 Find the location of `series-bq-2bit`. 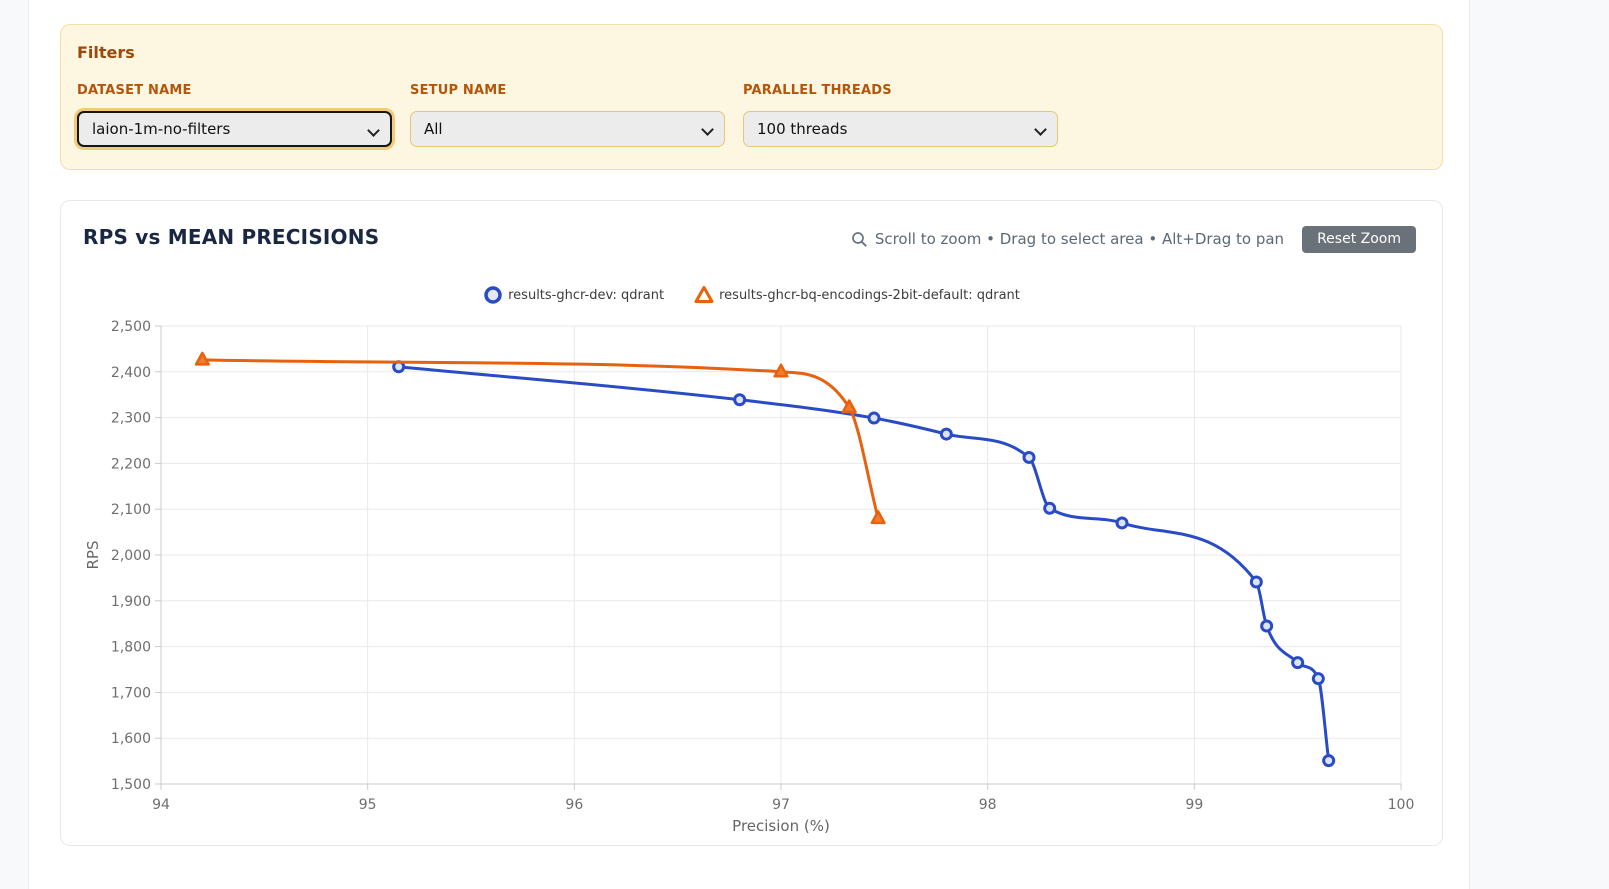

series-bq-2bit is located at coordinates (540, 438).